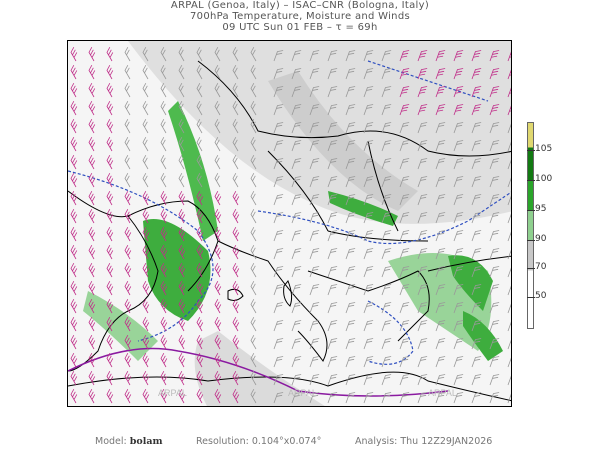  I want to click on model-label: Model:, so click(111, 441).